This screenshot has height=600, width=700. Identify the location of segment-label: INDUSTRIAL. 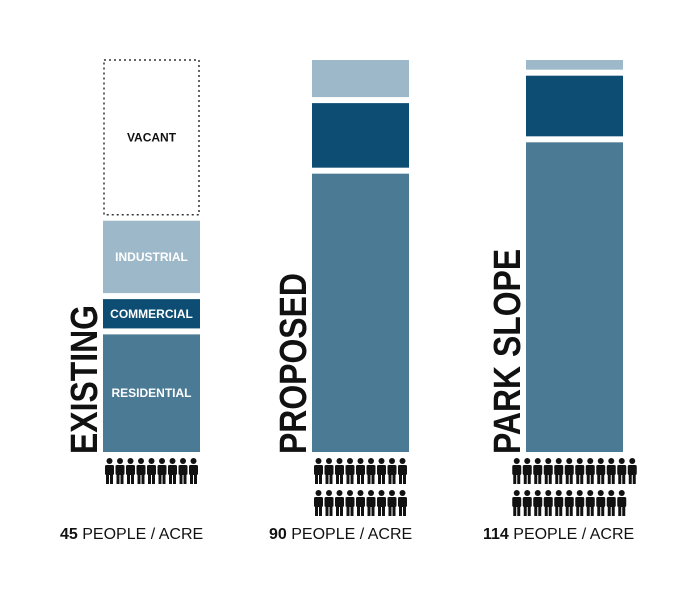
(151, 257).